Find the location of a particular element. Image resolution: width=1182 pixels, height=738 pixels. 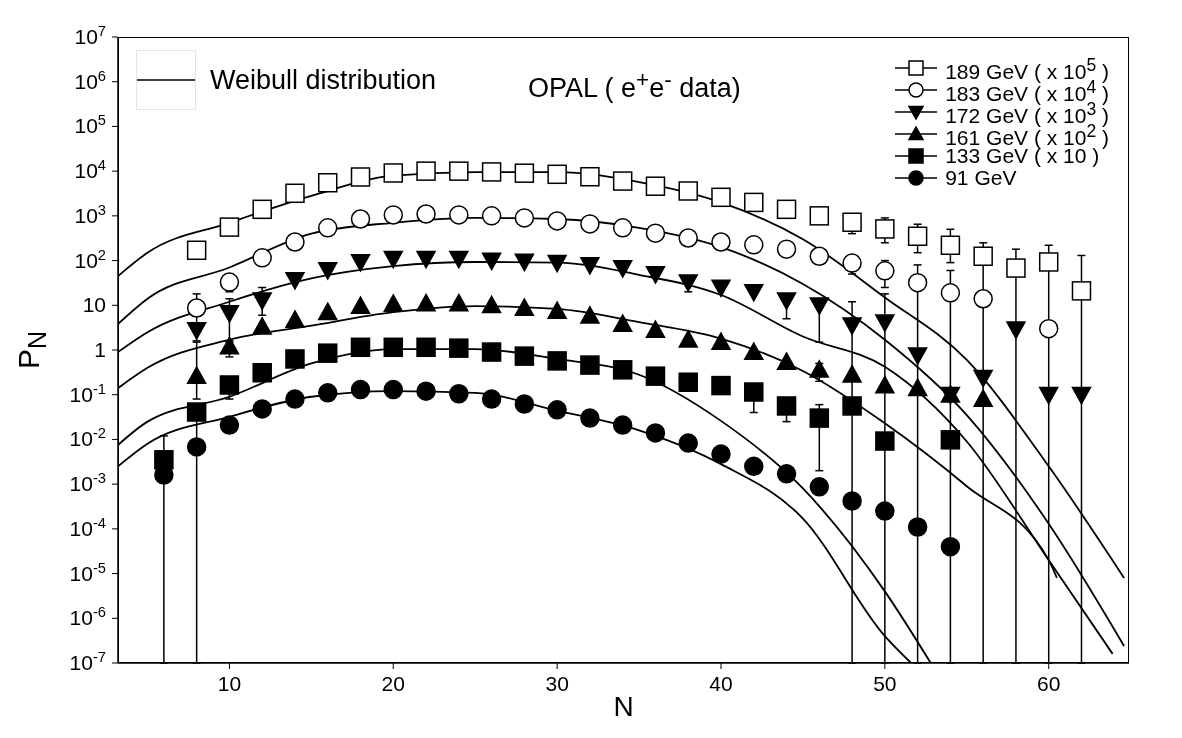

y-tick-label: 10$^{4}$ is located at coordinates (90, 170).